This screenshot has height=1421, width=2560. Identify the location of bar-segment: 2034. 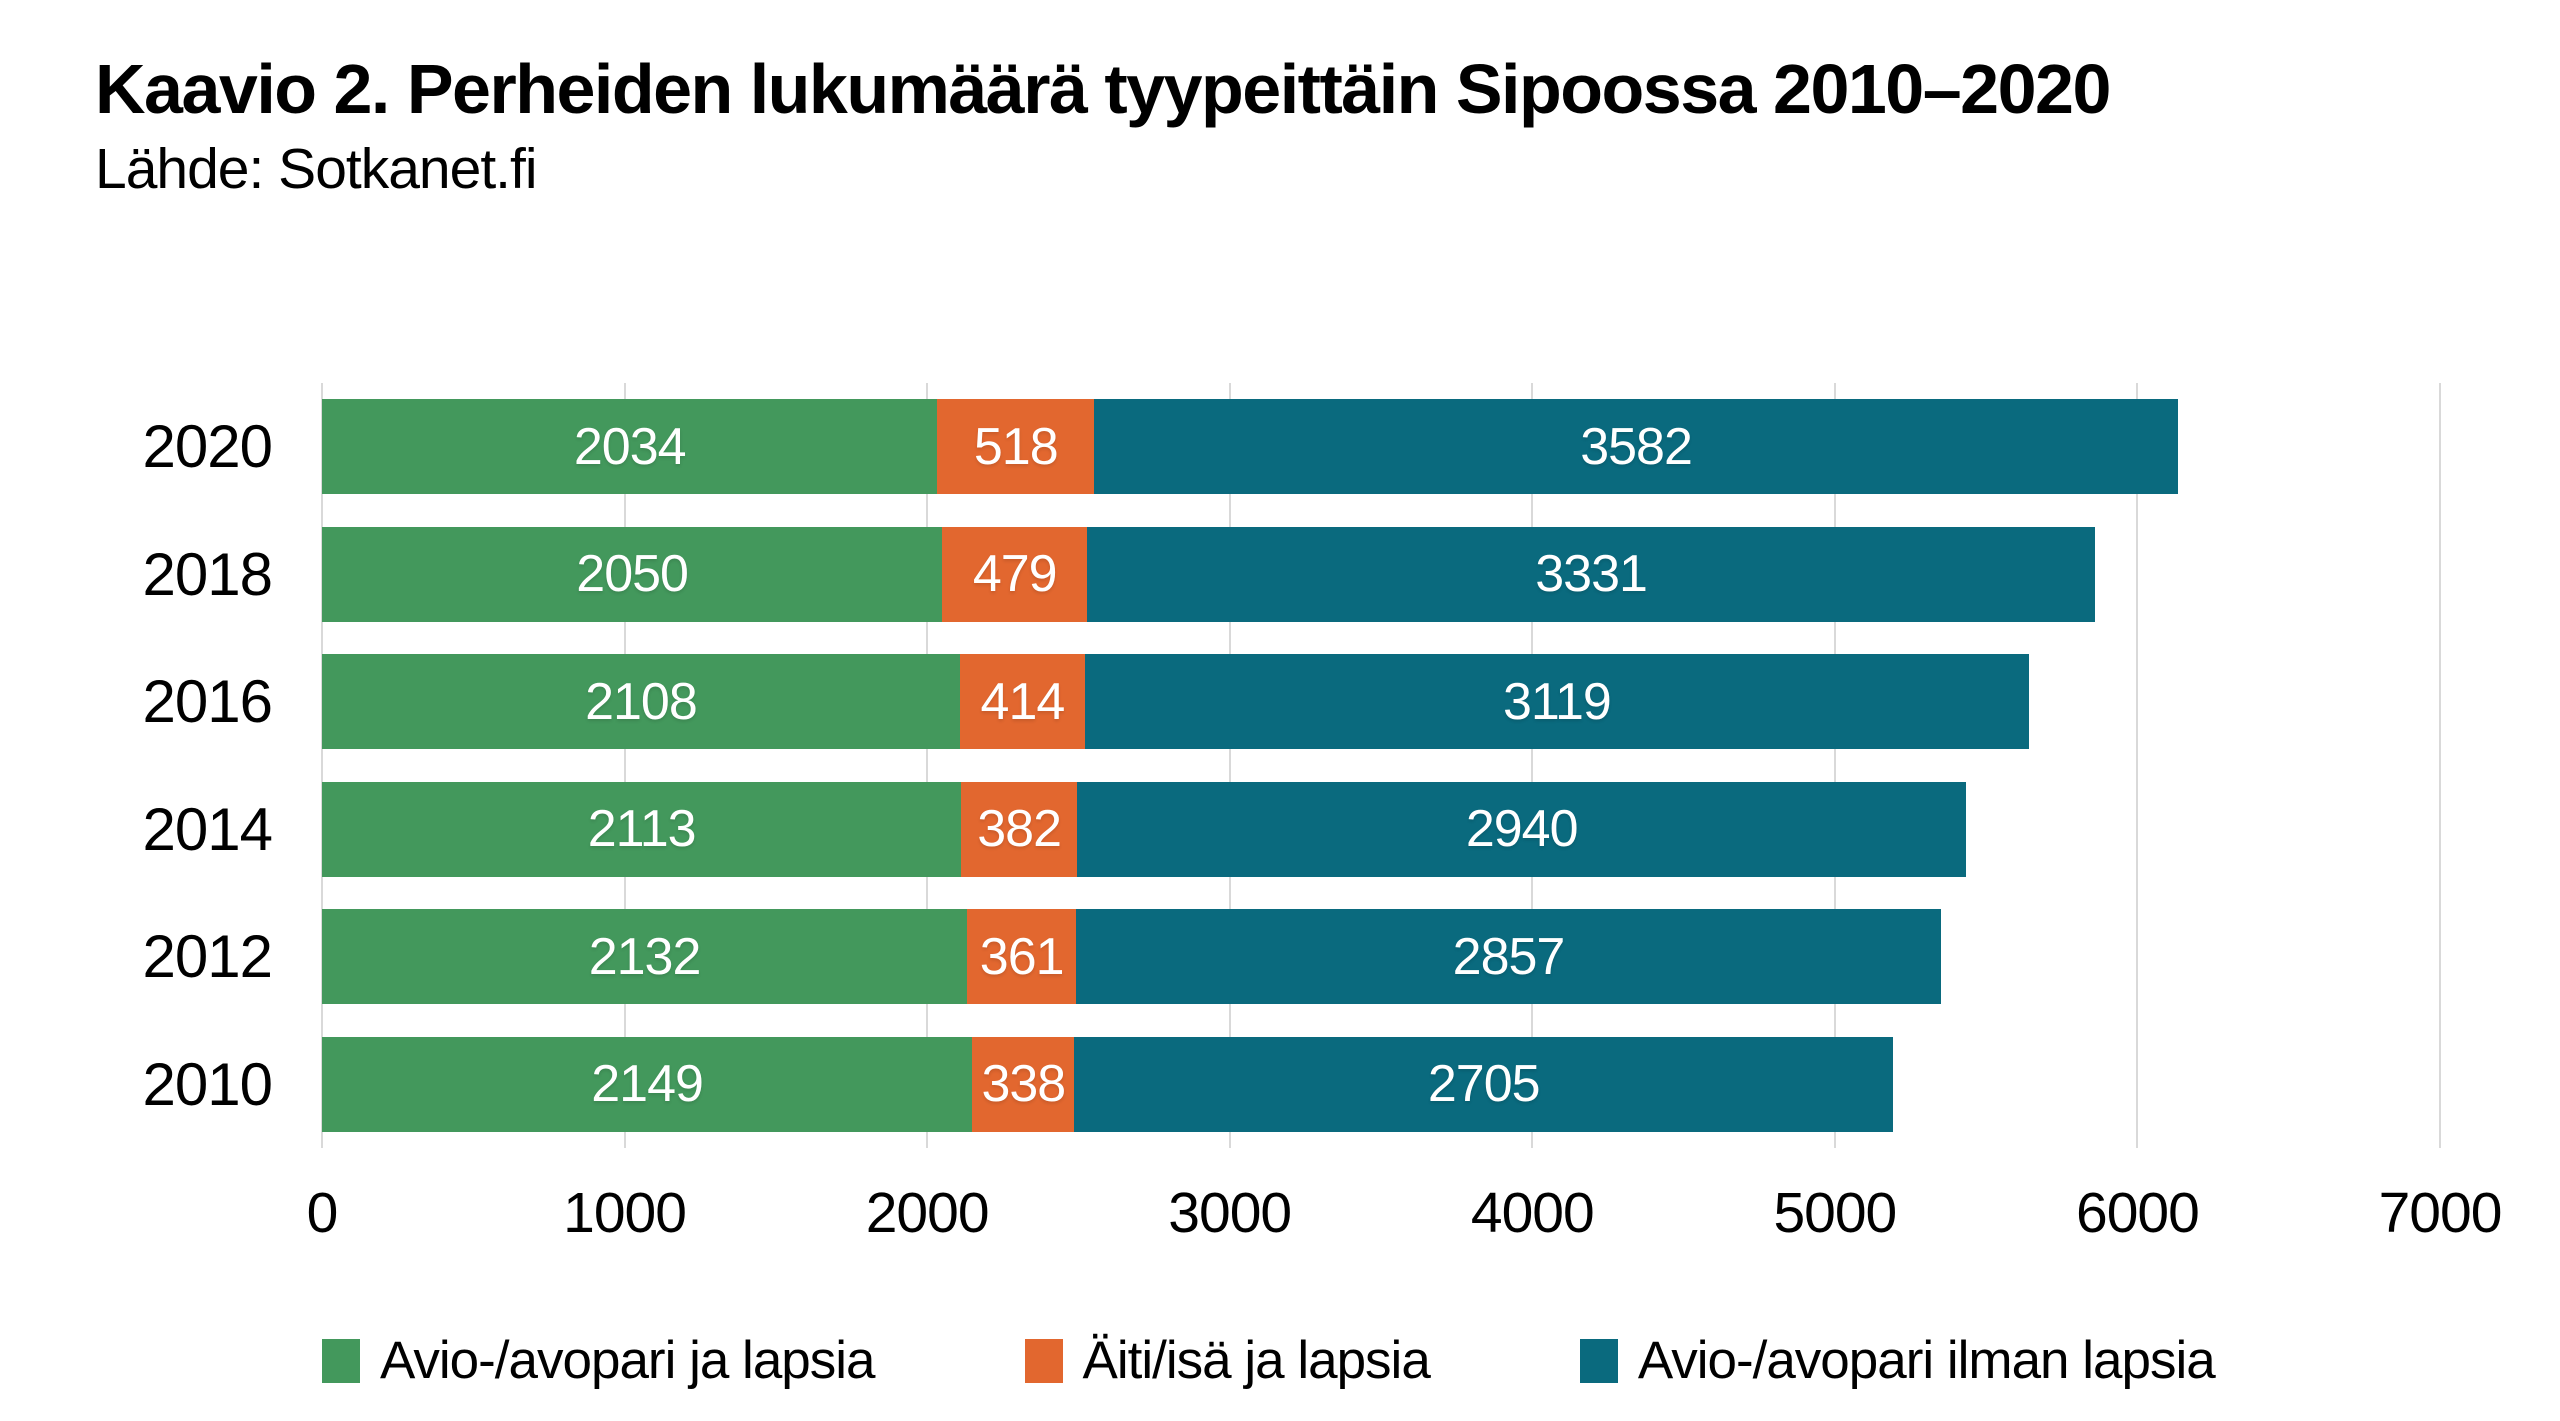
(630, 447).